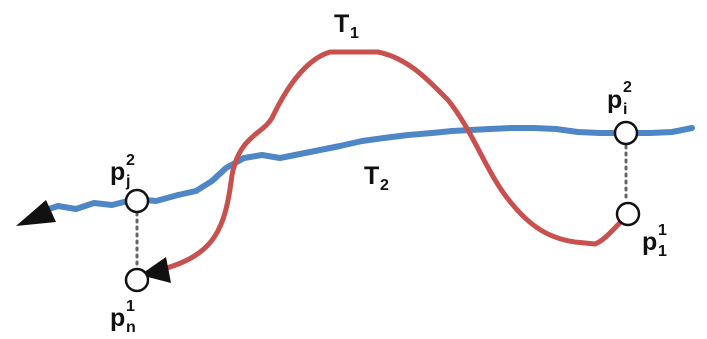  What do you see at coordinates (649, 242) in the screenshot?
I see `label-p11-base: p` at bounding box center [649, 242].